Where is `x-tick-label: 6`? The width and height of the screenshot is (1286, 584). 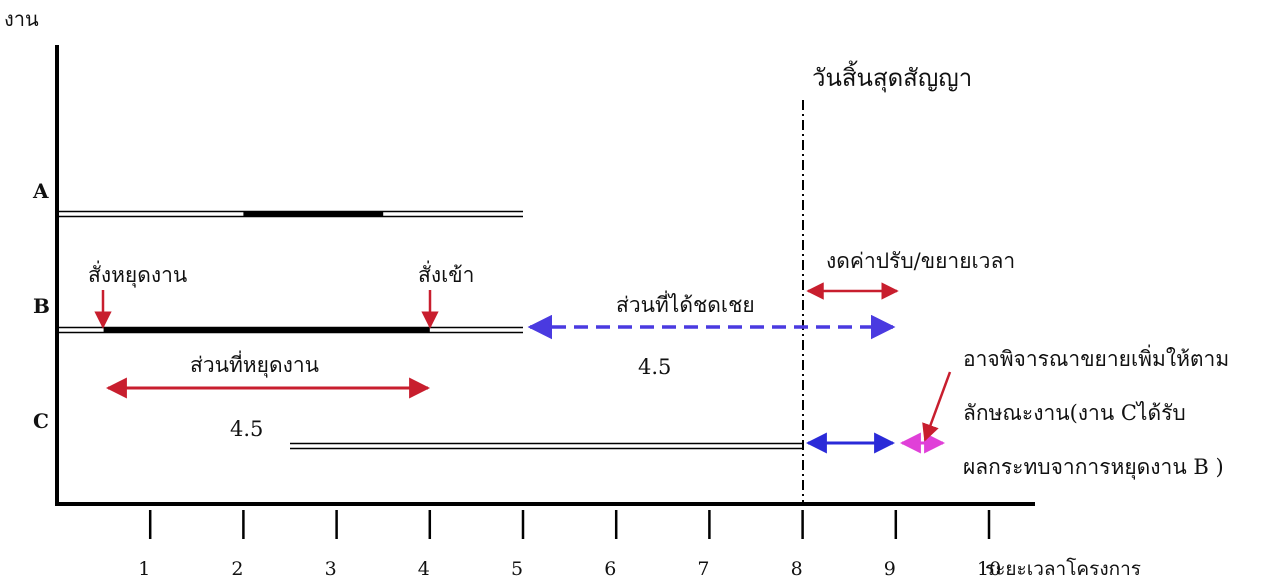
x-tick-label: 6 is located at coordinates (610, 569).